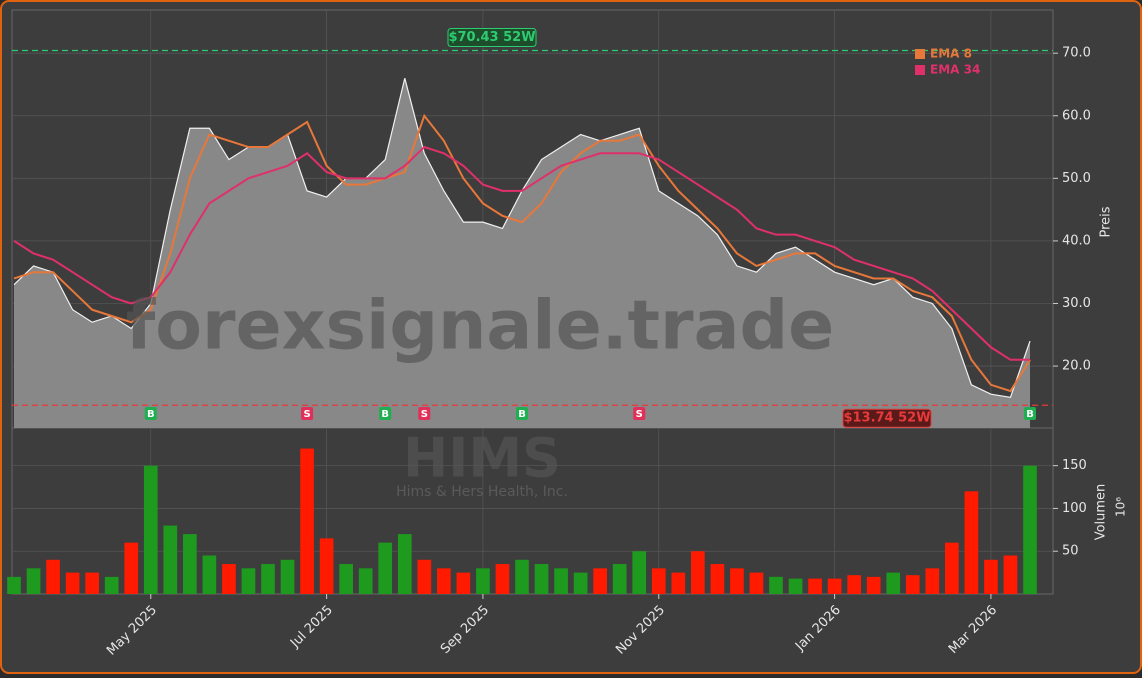 The image size is (1142, 678). I want to click on volume-axis-label: Volumen, so click(1101, 512).